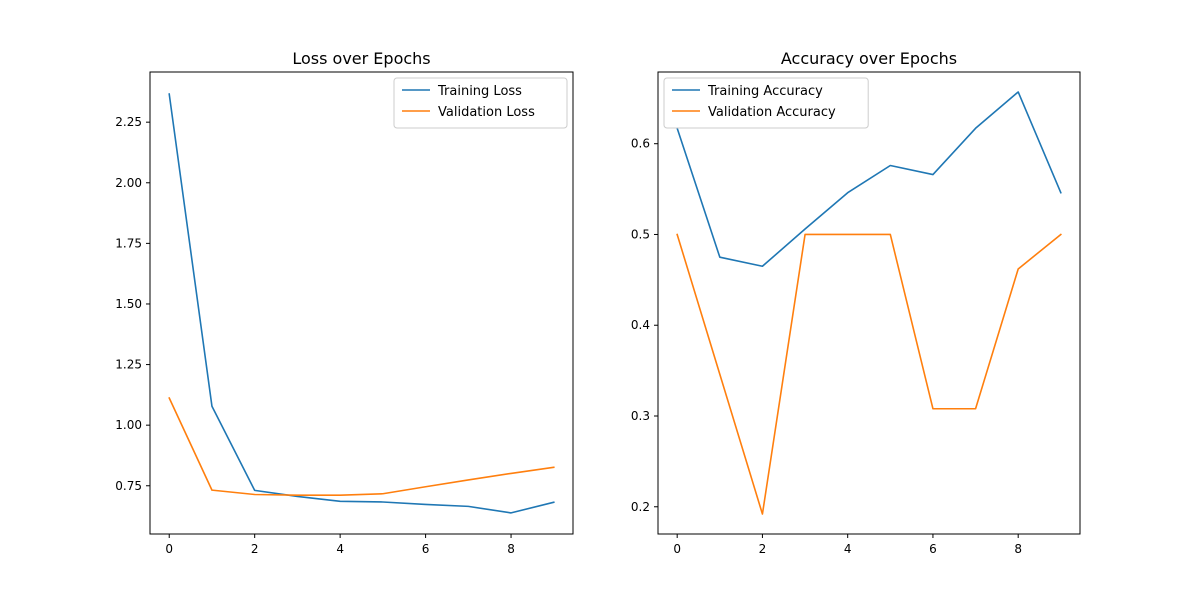 Image resolution: width=1200 pixels, height=600 pixels. Describe the element at coordinates (426, 549) in the screenshot. I see `loss-x-tick-label: 6` at that location.